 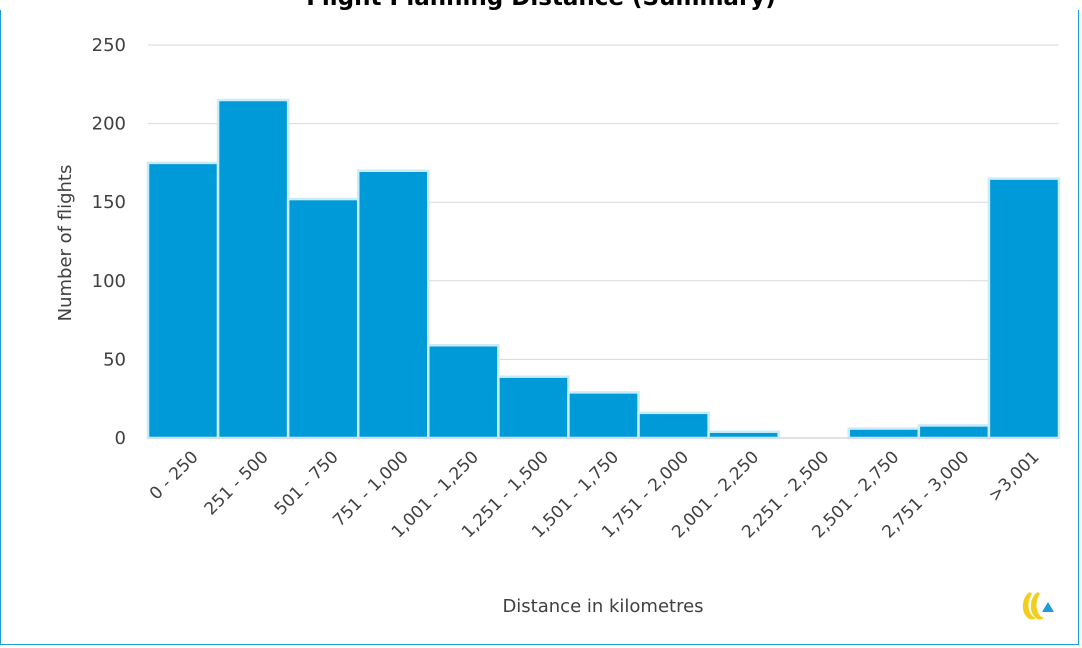 I want to click on x-tick-label: >3,001, so click(x=1014, y=476).